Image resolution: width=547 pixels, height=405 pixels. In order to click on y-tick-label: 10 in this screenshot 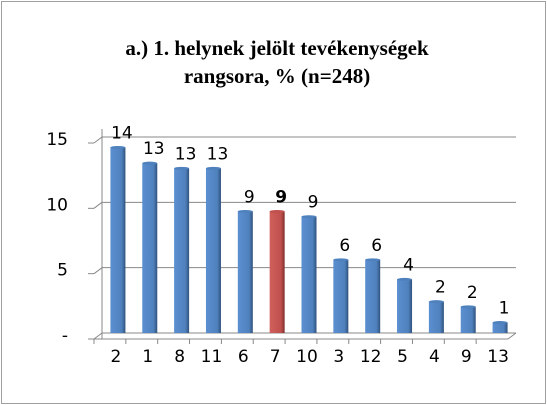, I will do `click(57, 205)`.